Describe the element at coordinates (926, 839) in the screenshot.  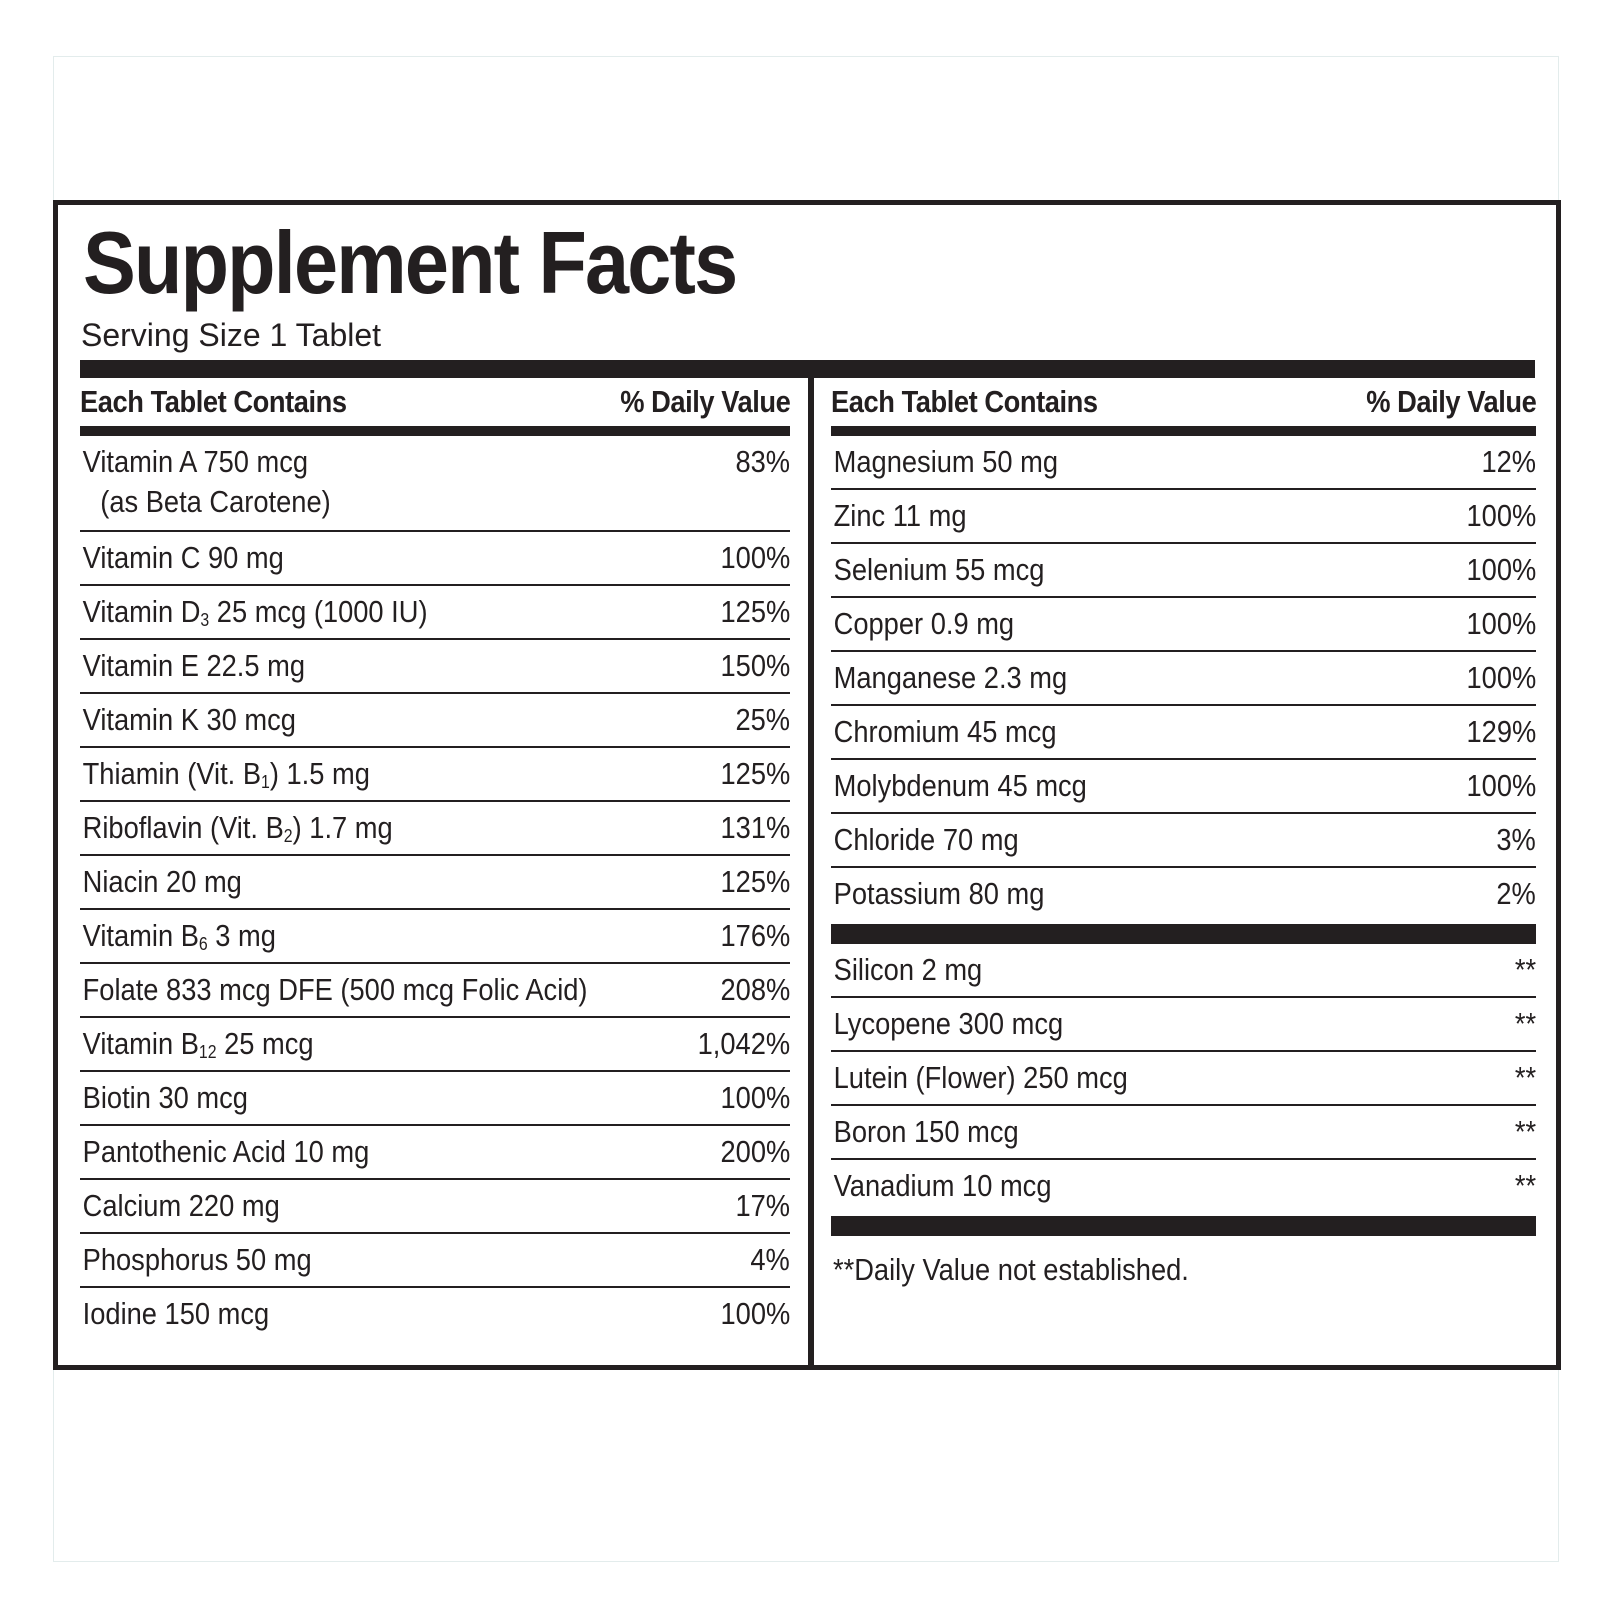
I see `nutrient-name: Chloride 70 mg` at that location.